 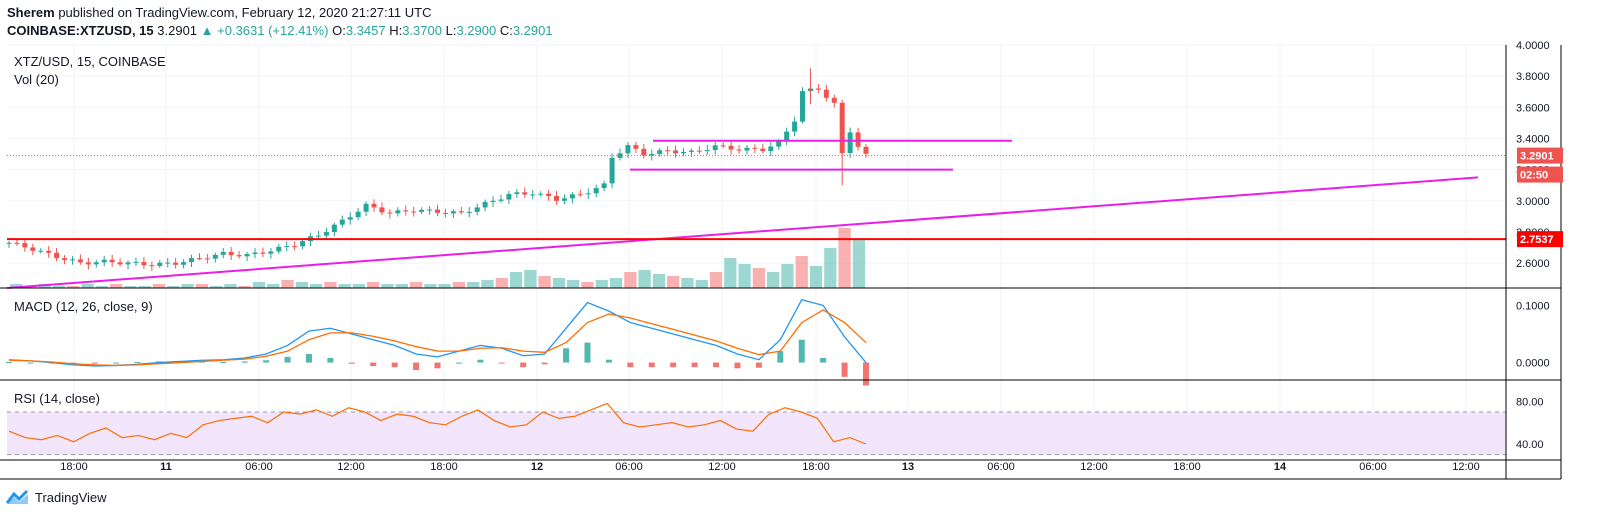 What do you see at coordinates (1533, 364) in the screenshot?
I see `macd-tick-label: 0.0000` at bounding box center [1533, 364].